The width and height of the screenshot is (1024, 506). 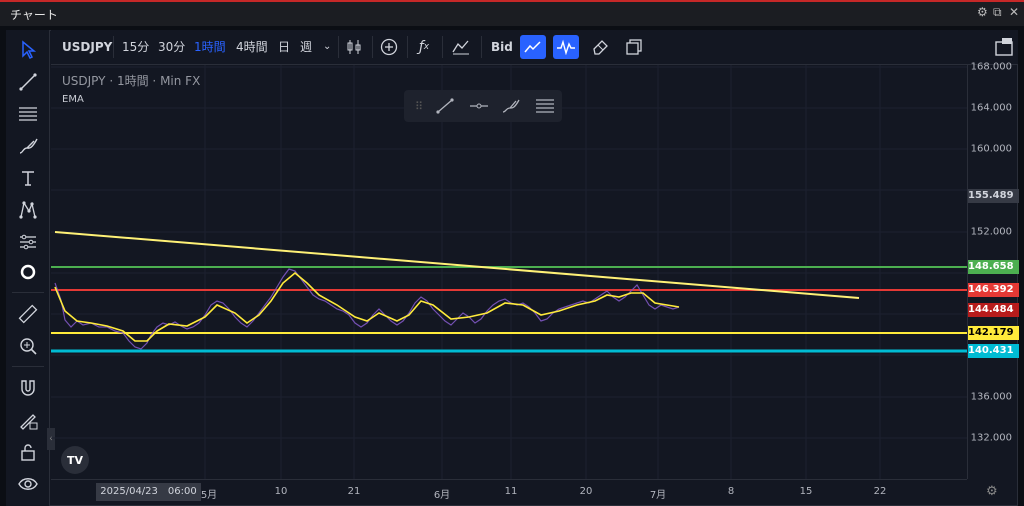 I want to click on time-tick: 10, so click(x=281, y=491).